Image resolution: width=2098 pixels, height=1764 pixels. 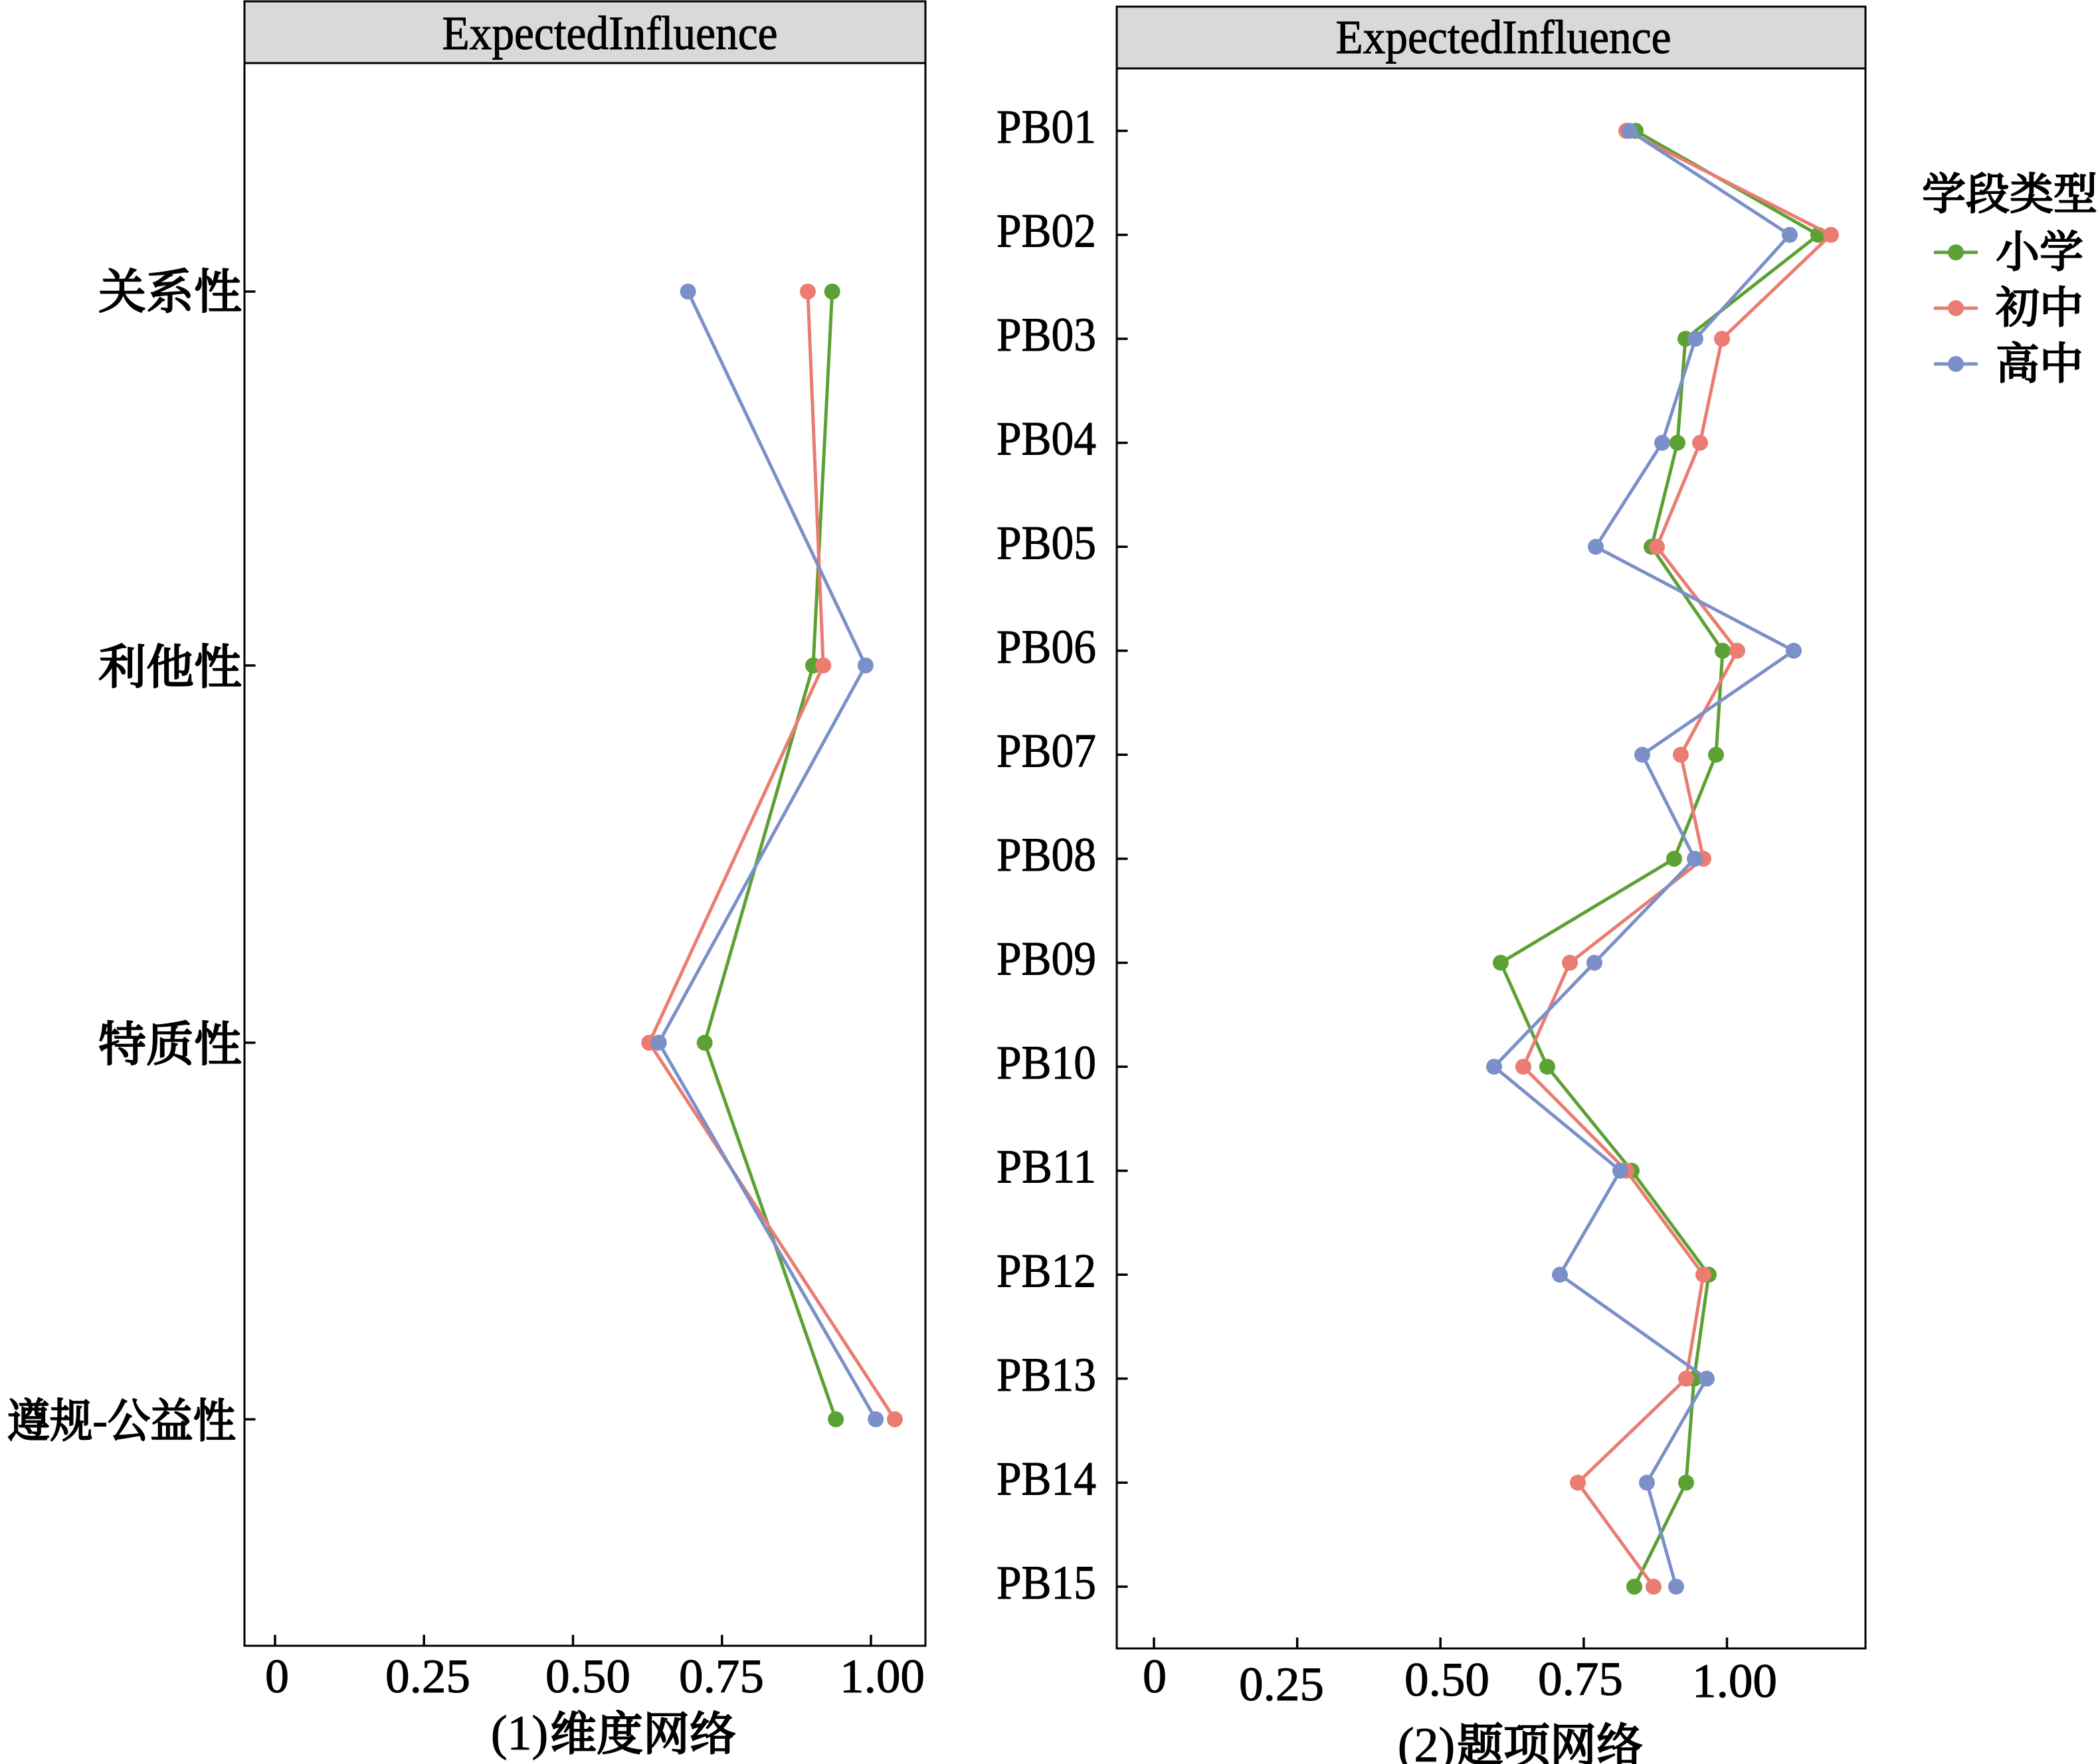 I want to click on svg-text: PB10, so click(x=1046, y=1062).